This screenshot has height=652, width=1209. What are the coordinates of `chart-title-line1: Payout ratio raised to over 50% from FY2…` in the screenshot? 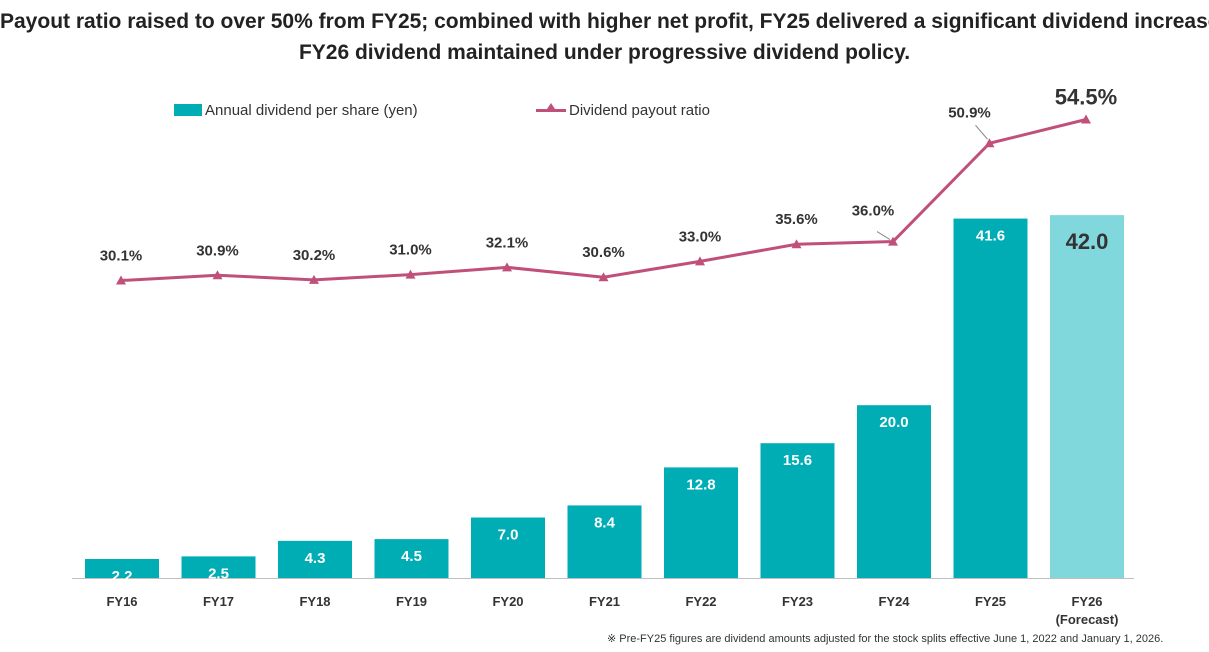 It's located at (604, 21).